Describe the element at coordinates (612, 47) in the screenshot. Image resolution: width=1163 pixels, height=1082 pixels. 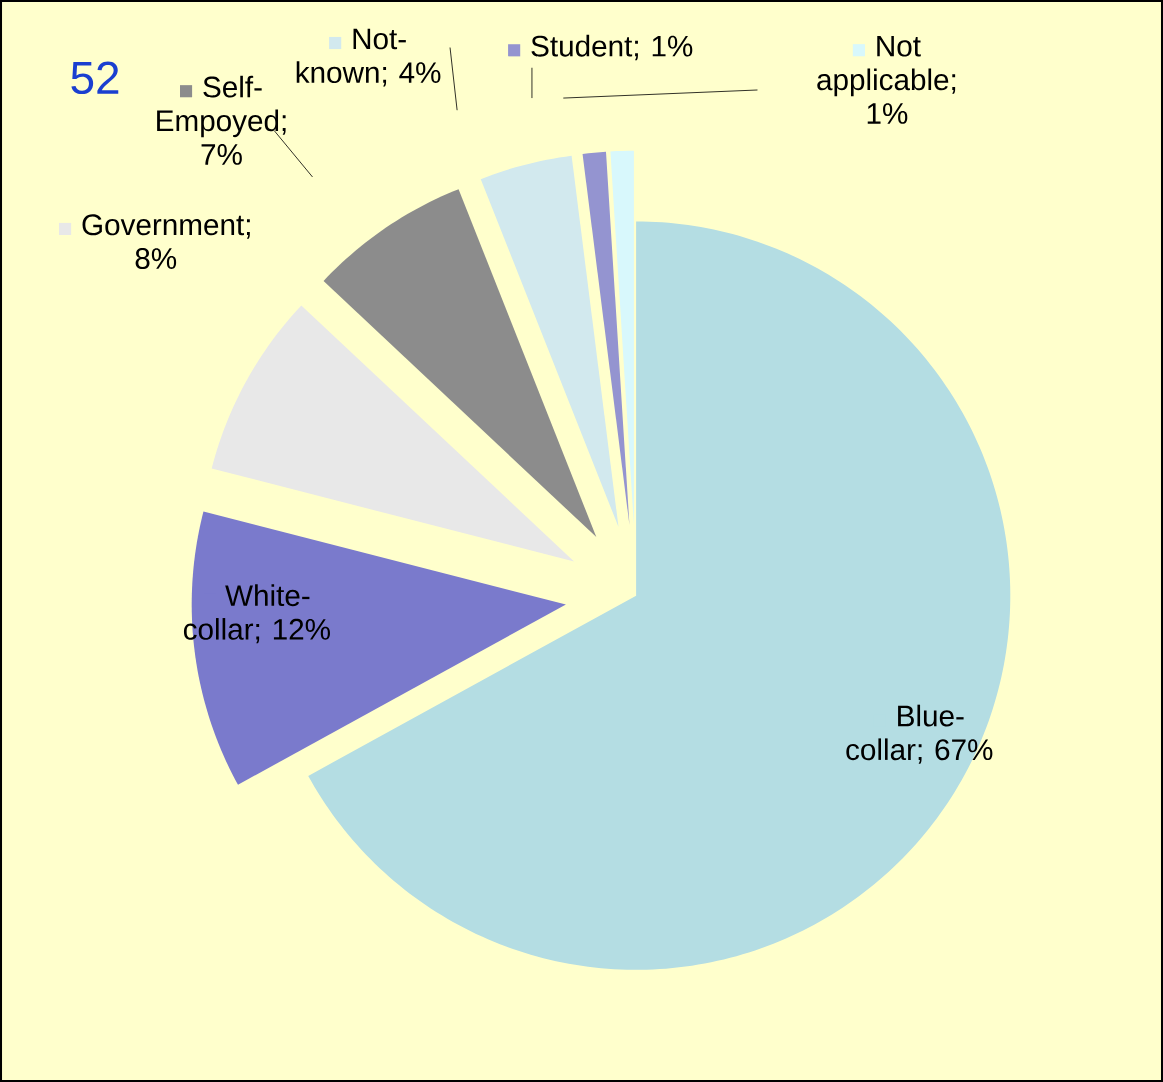
I see `legend-label: Student; 1%` at that location.